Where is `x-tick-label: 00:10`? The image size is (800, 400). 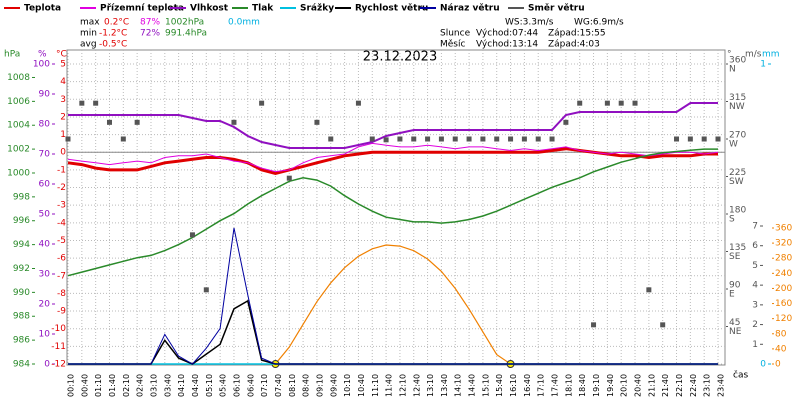
x-tick-label: 00:10 is located at coordinates (71, 385).